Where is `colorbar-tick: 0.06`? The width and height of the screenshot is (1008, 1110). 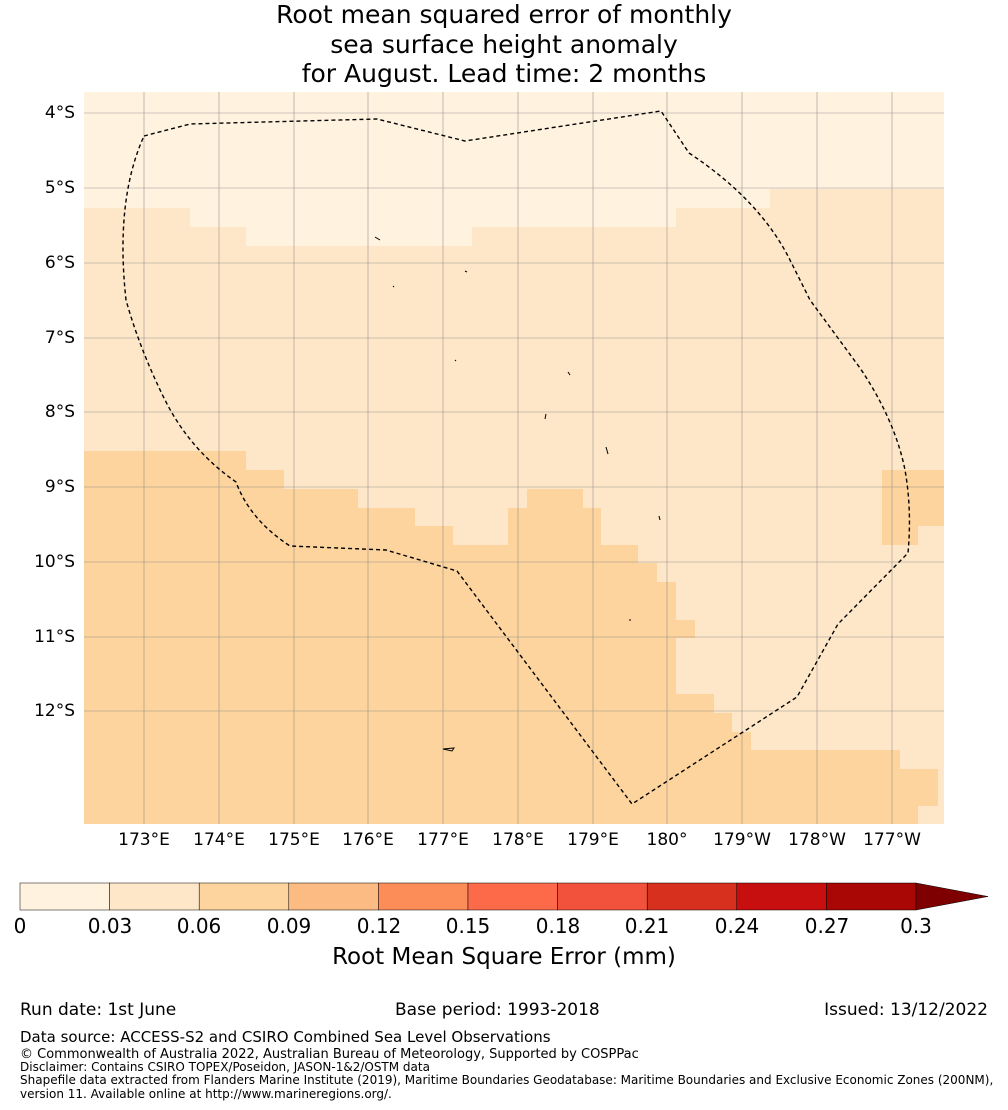 colorbar-tick: 0.06 is located at coordinates (199, 926).